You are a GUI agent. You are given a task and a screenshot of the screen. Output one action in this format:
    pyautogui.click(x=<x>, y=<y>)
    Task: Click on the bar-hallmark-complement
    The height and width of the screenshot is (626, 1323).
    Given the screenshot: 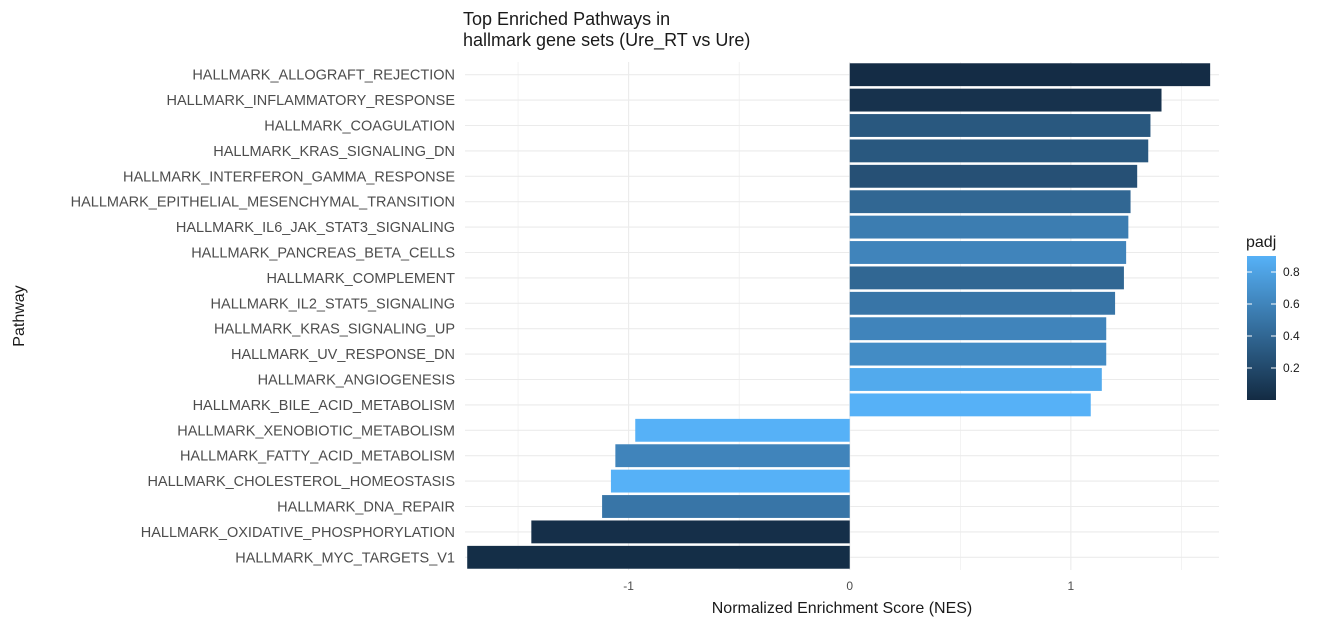 What is the action you would take?
    pyautogui.click(x=986, y=278)
    